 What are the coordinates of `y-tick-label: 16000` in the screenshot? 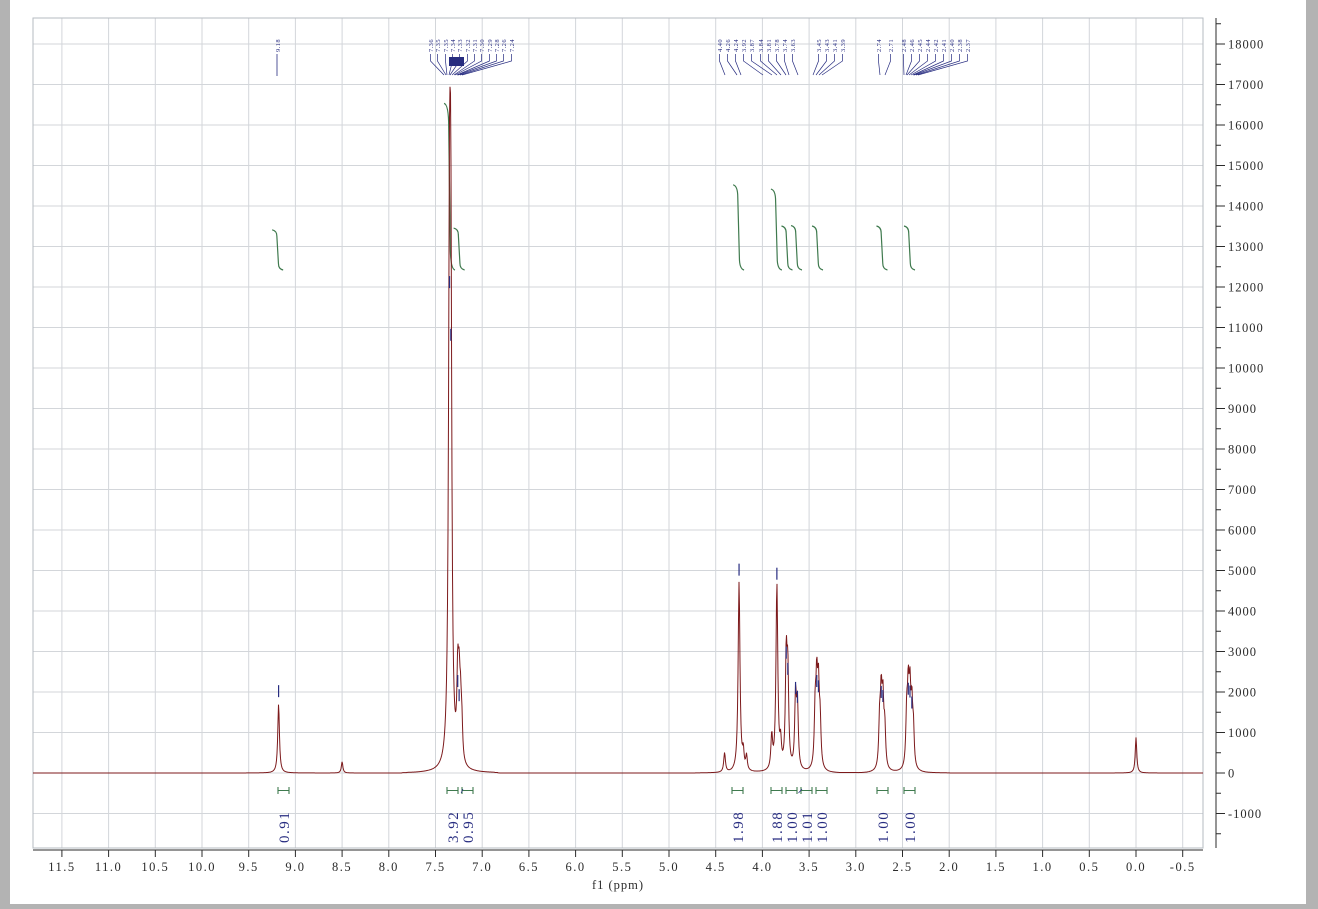 It's located at (1246, 126).